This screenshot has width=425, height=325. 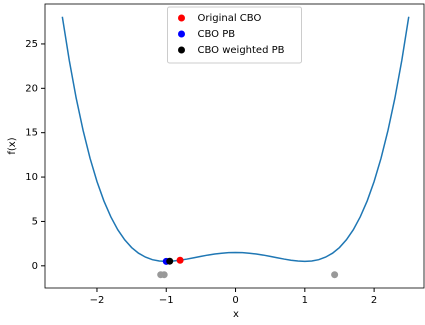 I want to click on legend-label: CBO weighted PB, so click(x=241, y=50).